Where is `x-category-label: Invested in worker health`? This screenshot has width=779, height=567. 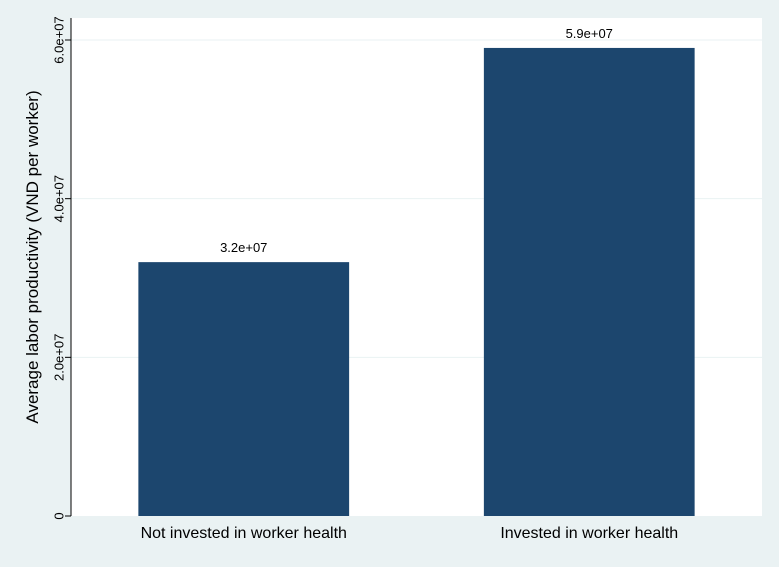 x-category-label: Invested in worker health is located at coordinates (589, 533).